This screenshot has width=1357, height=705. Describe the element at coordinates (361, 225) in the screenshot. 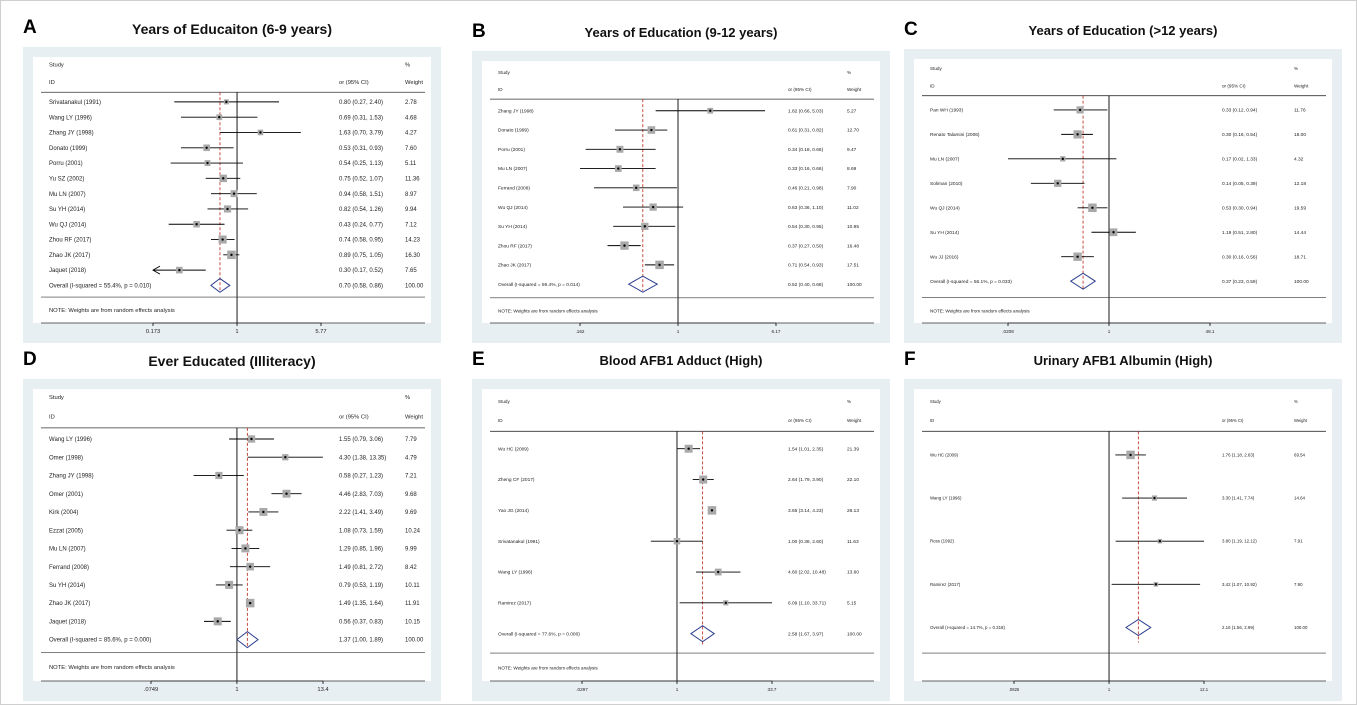

I see `study-or-ci: 0.43 (0.24, 0.77)` at that location.